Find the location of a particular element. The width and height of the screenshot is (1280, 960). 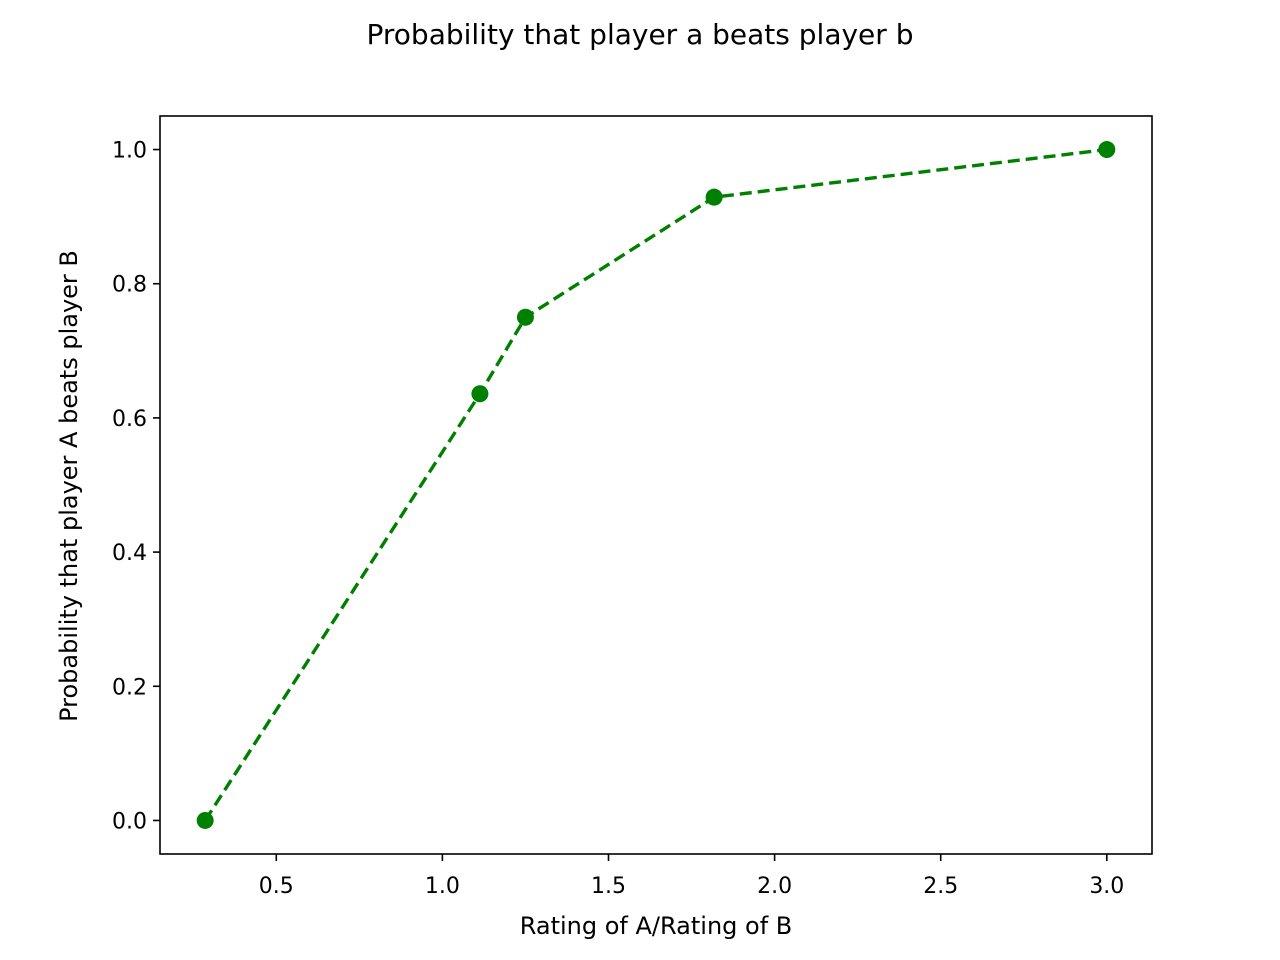

y-tick-label: 0.6 is located at coordinates (129, 419).